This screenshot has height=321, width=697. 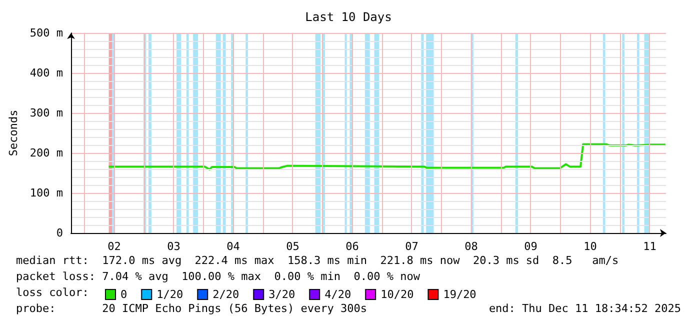 I want to click on chart-title: Last 10 Days, so click(x=348, y=17).